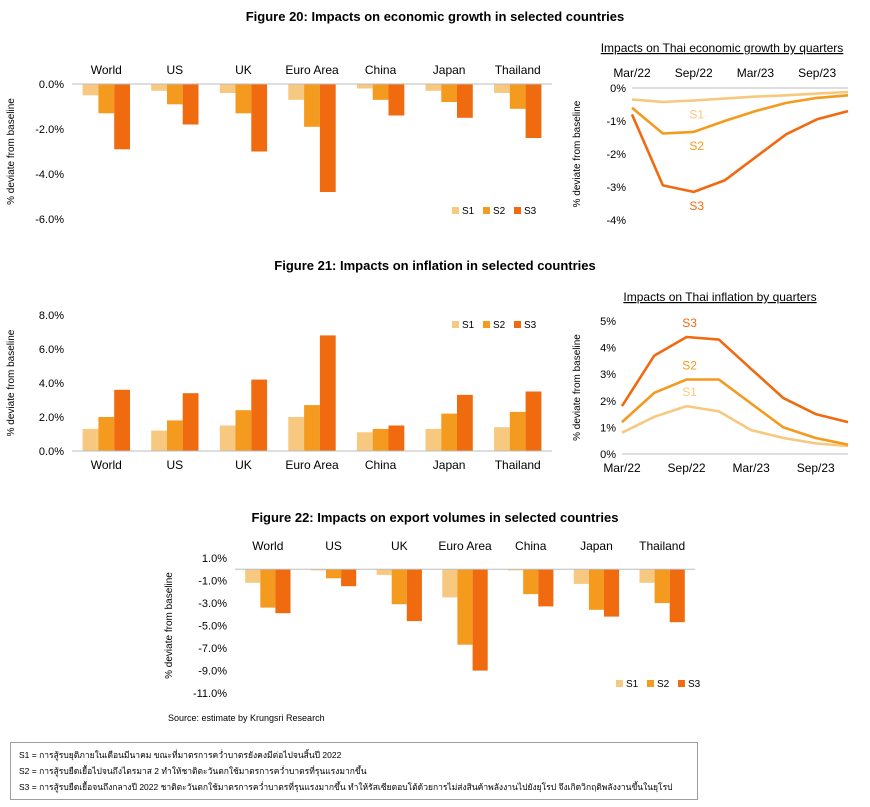 This screenshot has width=870, height=807. I want to click on growth-y-tick-label: -2.0%, so click(49, 130).